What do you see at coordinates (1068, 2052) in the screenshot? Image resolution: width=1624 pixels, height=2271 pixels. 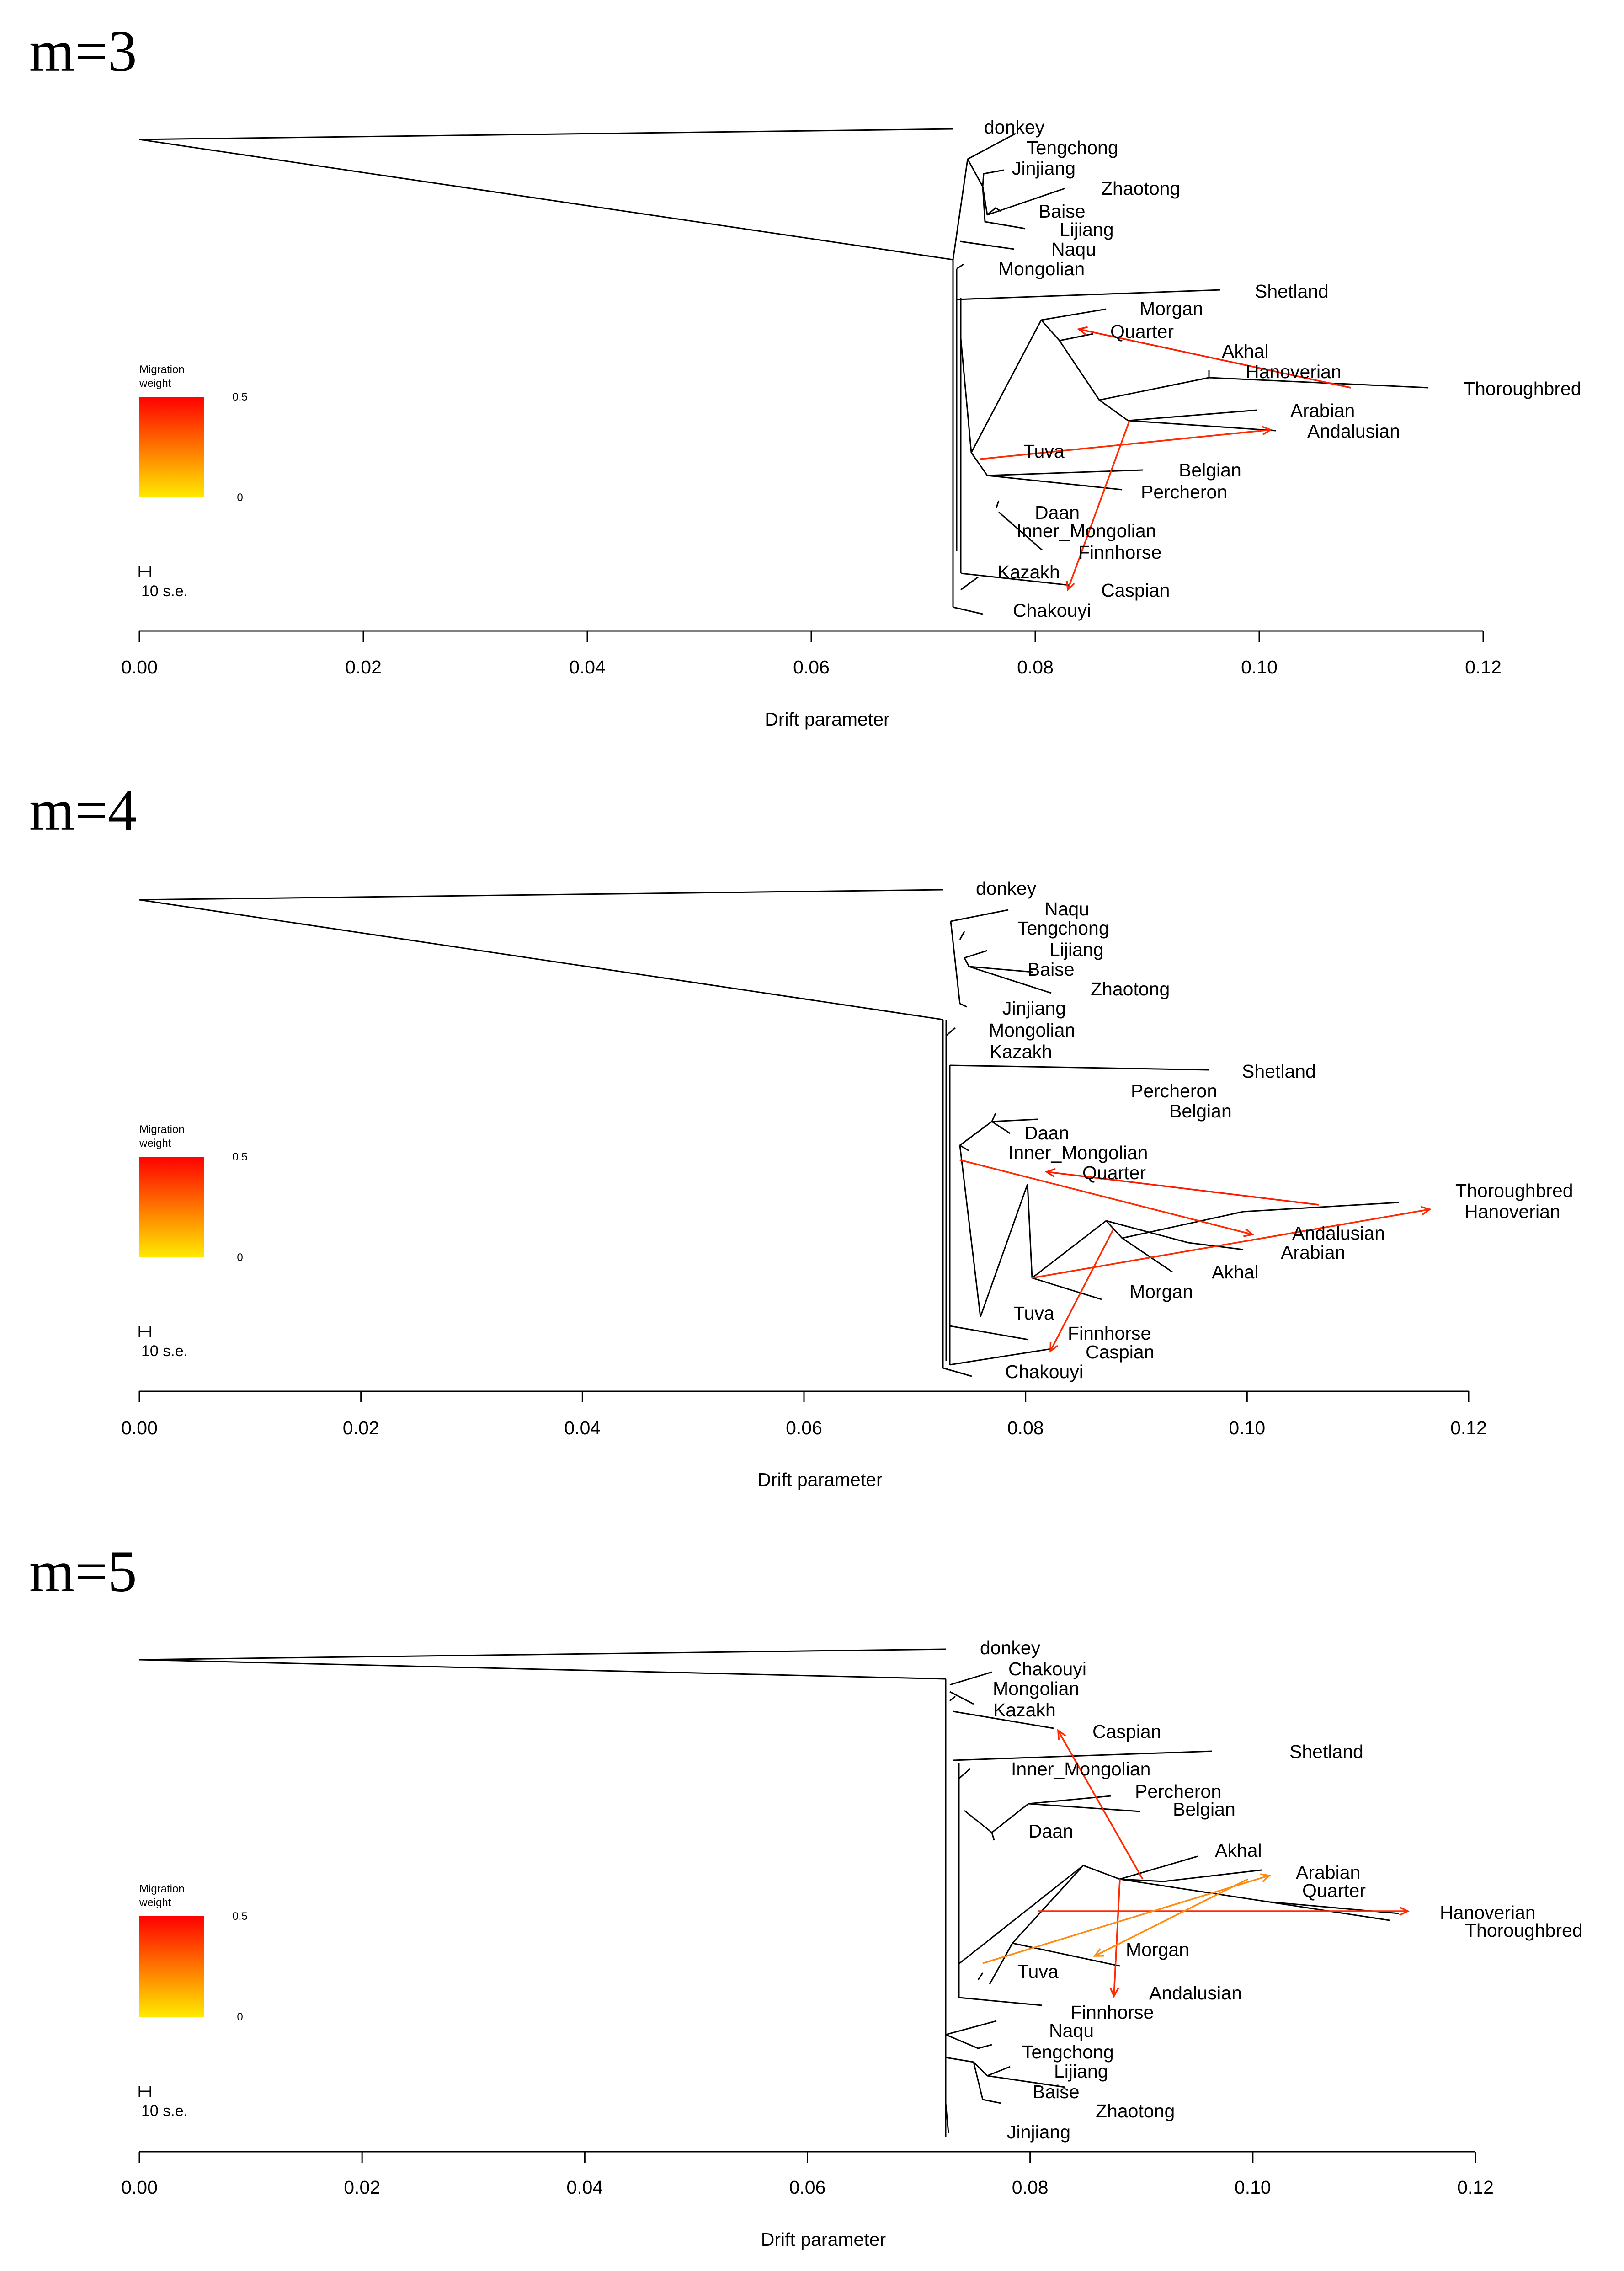 I see `leaf-label: Tengchong` at bounding box center [1068, 2052].